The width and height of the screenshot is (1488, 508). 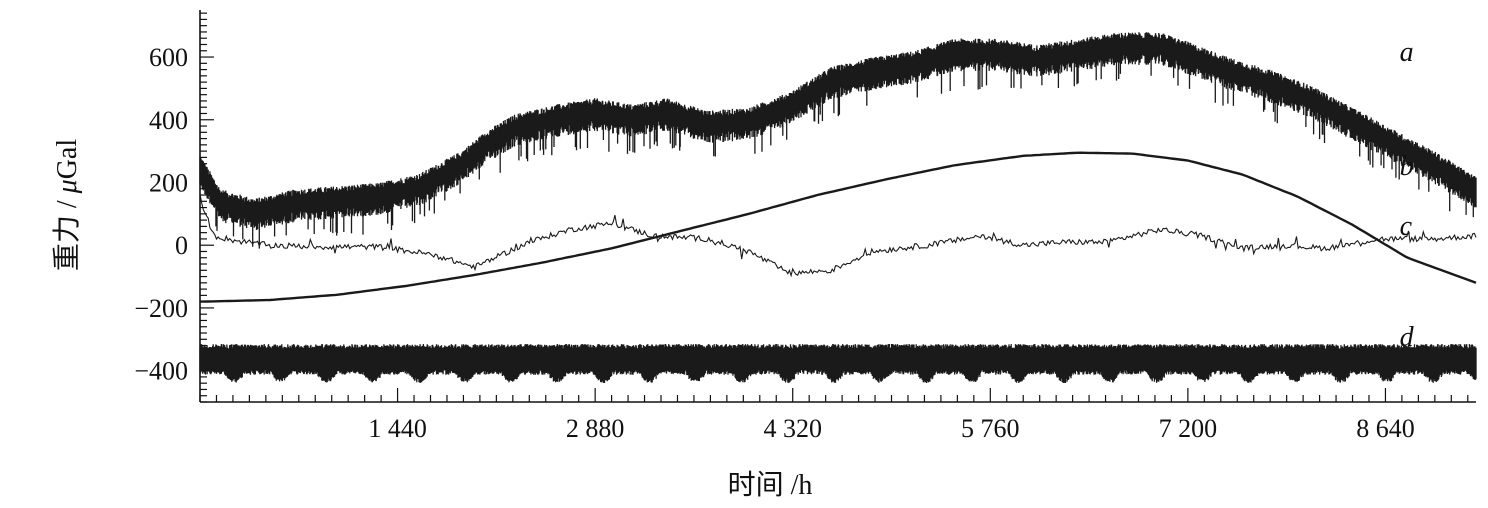 What do you see at coordinates (770, 485) in the screenshot?
I see `x-axis-title: 时间 /h` at bounding box center [770, 485].